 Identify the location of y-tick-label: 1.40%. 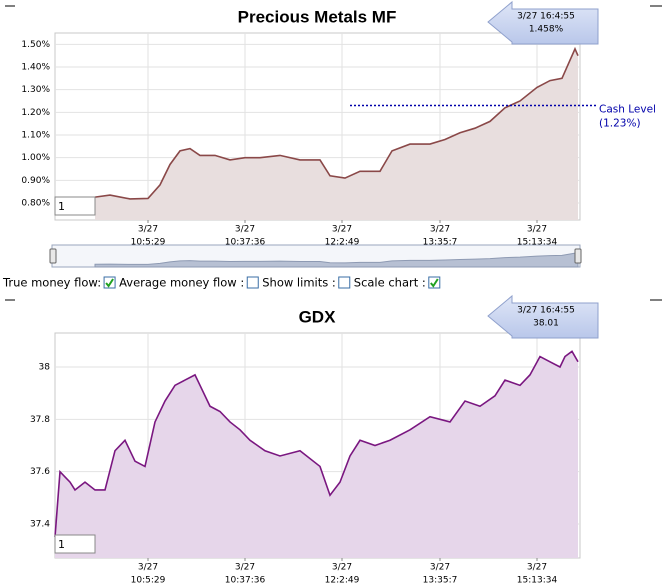
(35, 68).